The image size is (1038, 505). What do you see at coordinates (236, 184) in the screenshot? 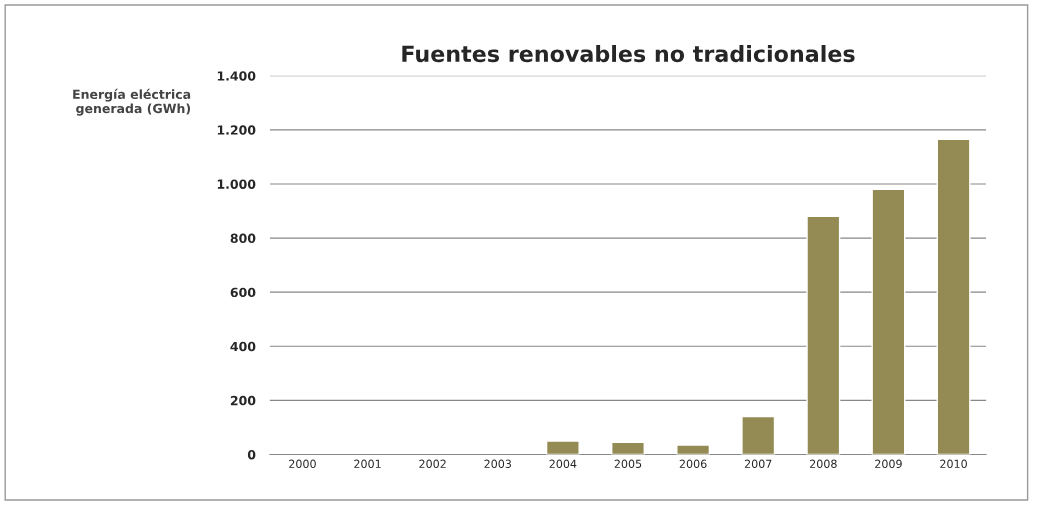
I see `y-tick-label: 1.000` at bounding box center [236, 184].